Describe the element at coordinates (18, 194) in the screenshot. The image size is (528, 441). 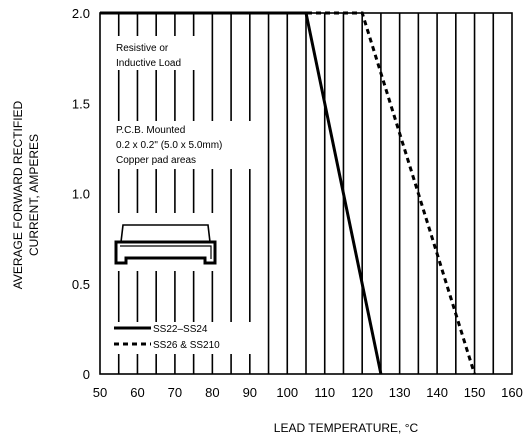
I see `y-axis-title-line1: AVERAGE FORWARD RECTIFIED` at that location.